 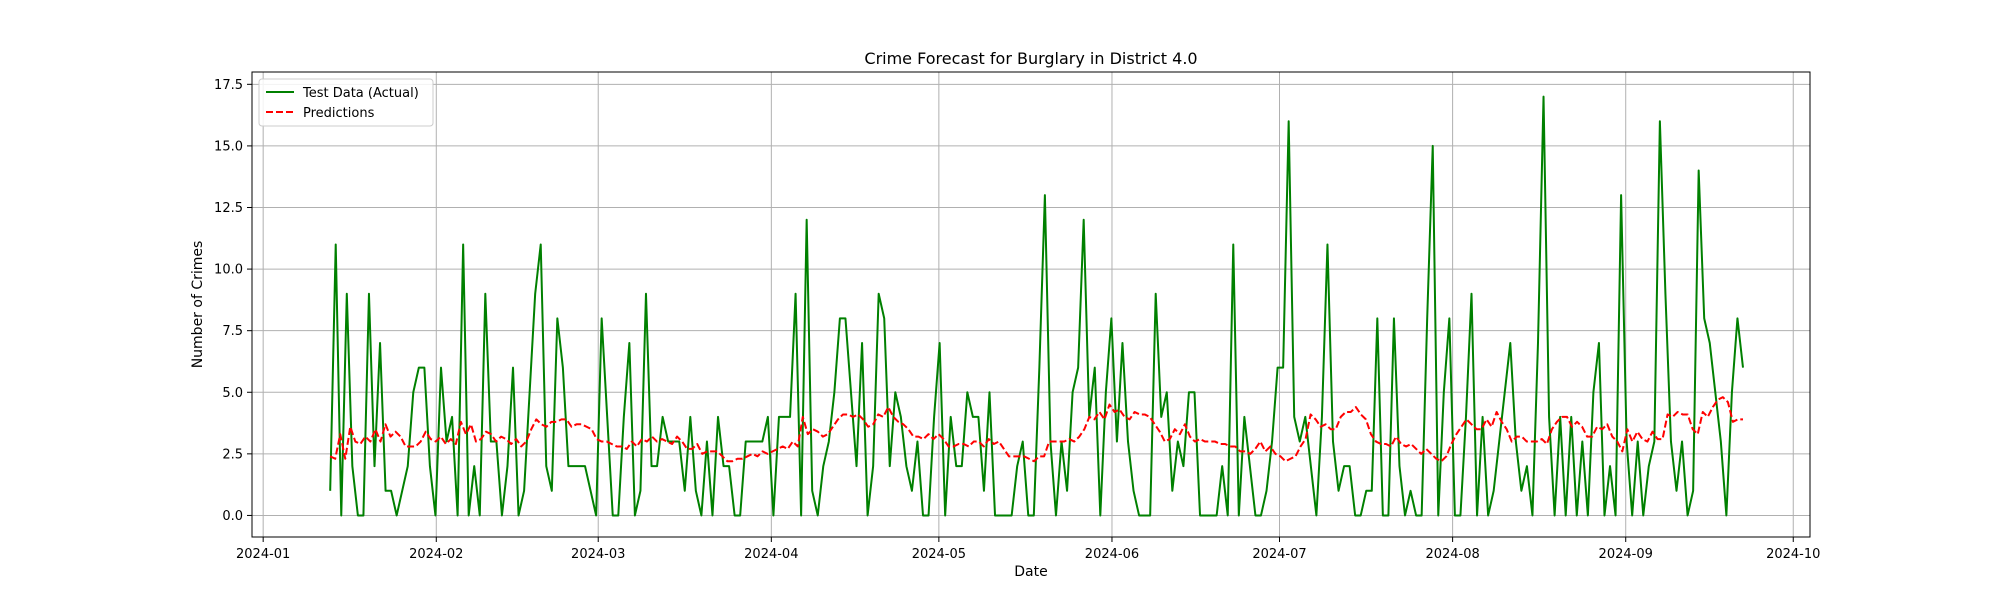 What do you see at coordinates (228, 270) in the screenshot?
I see `y-tick-label: 10.0` at bounding box center [228, 270].